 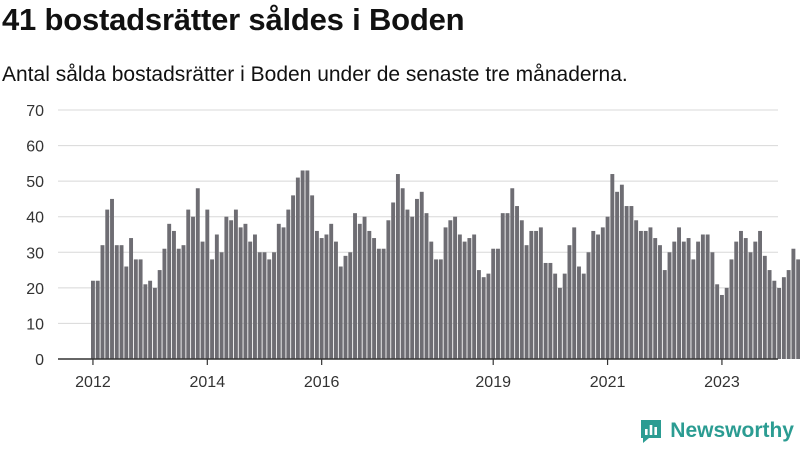 I want to click on x-tick-label: 2019, so click(x=493, y=382).